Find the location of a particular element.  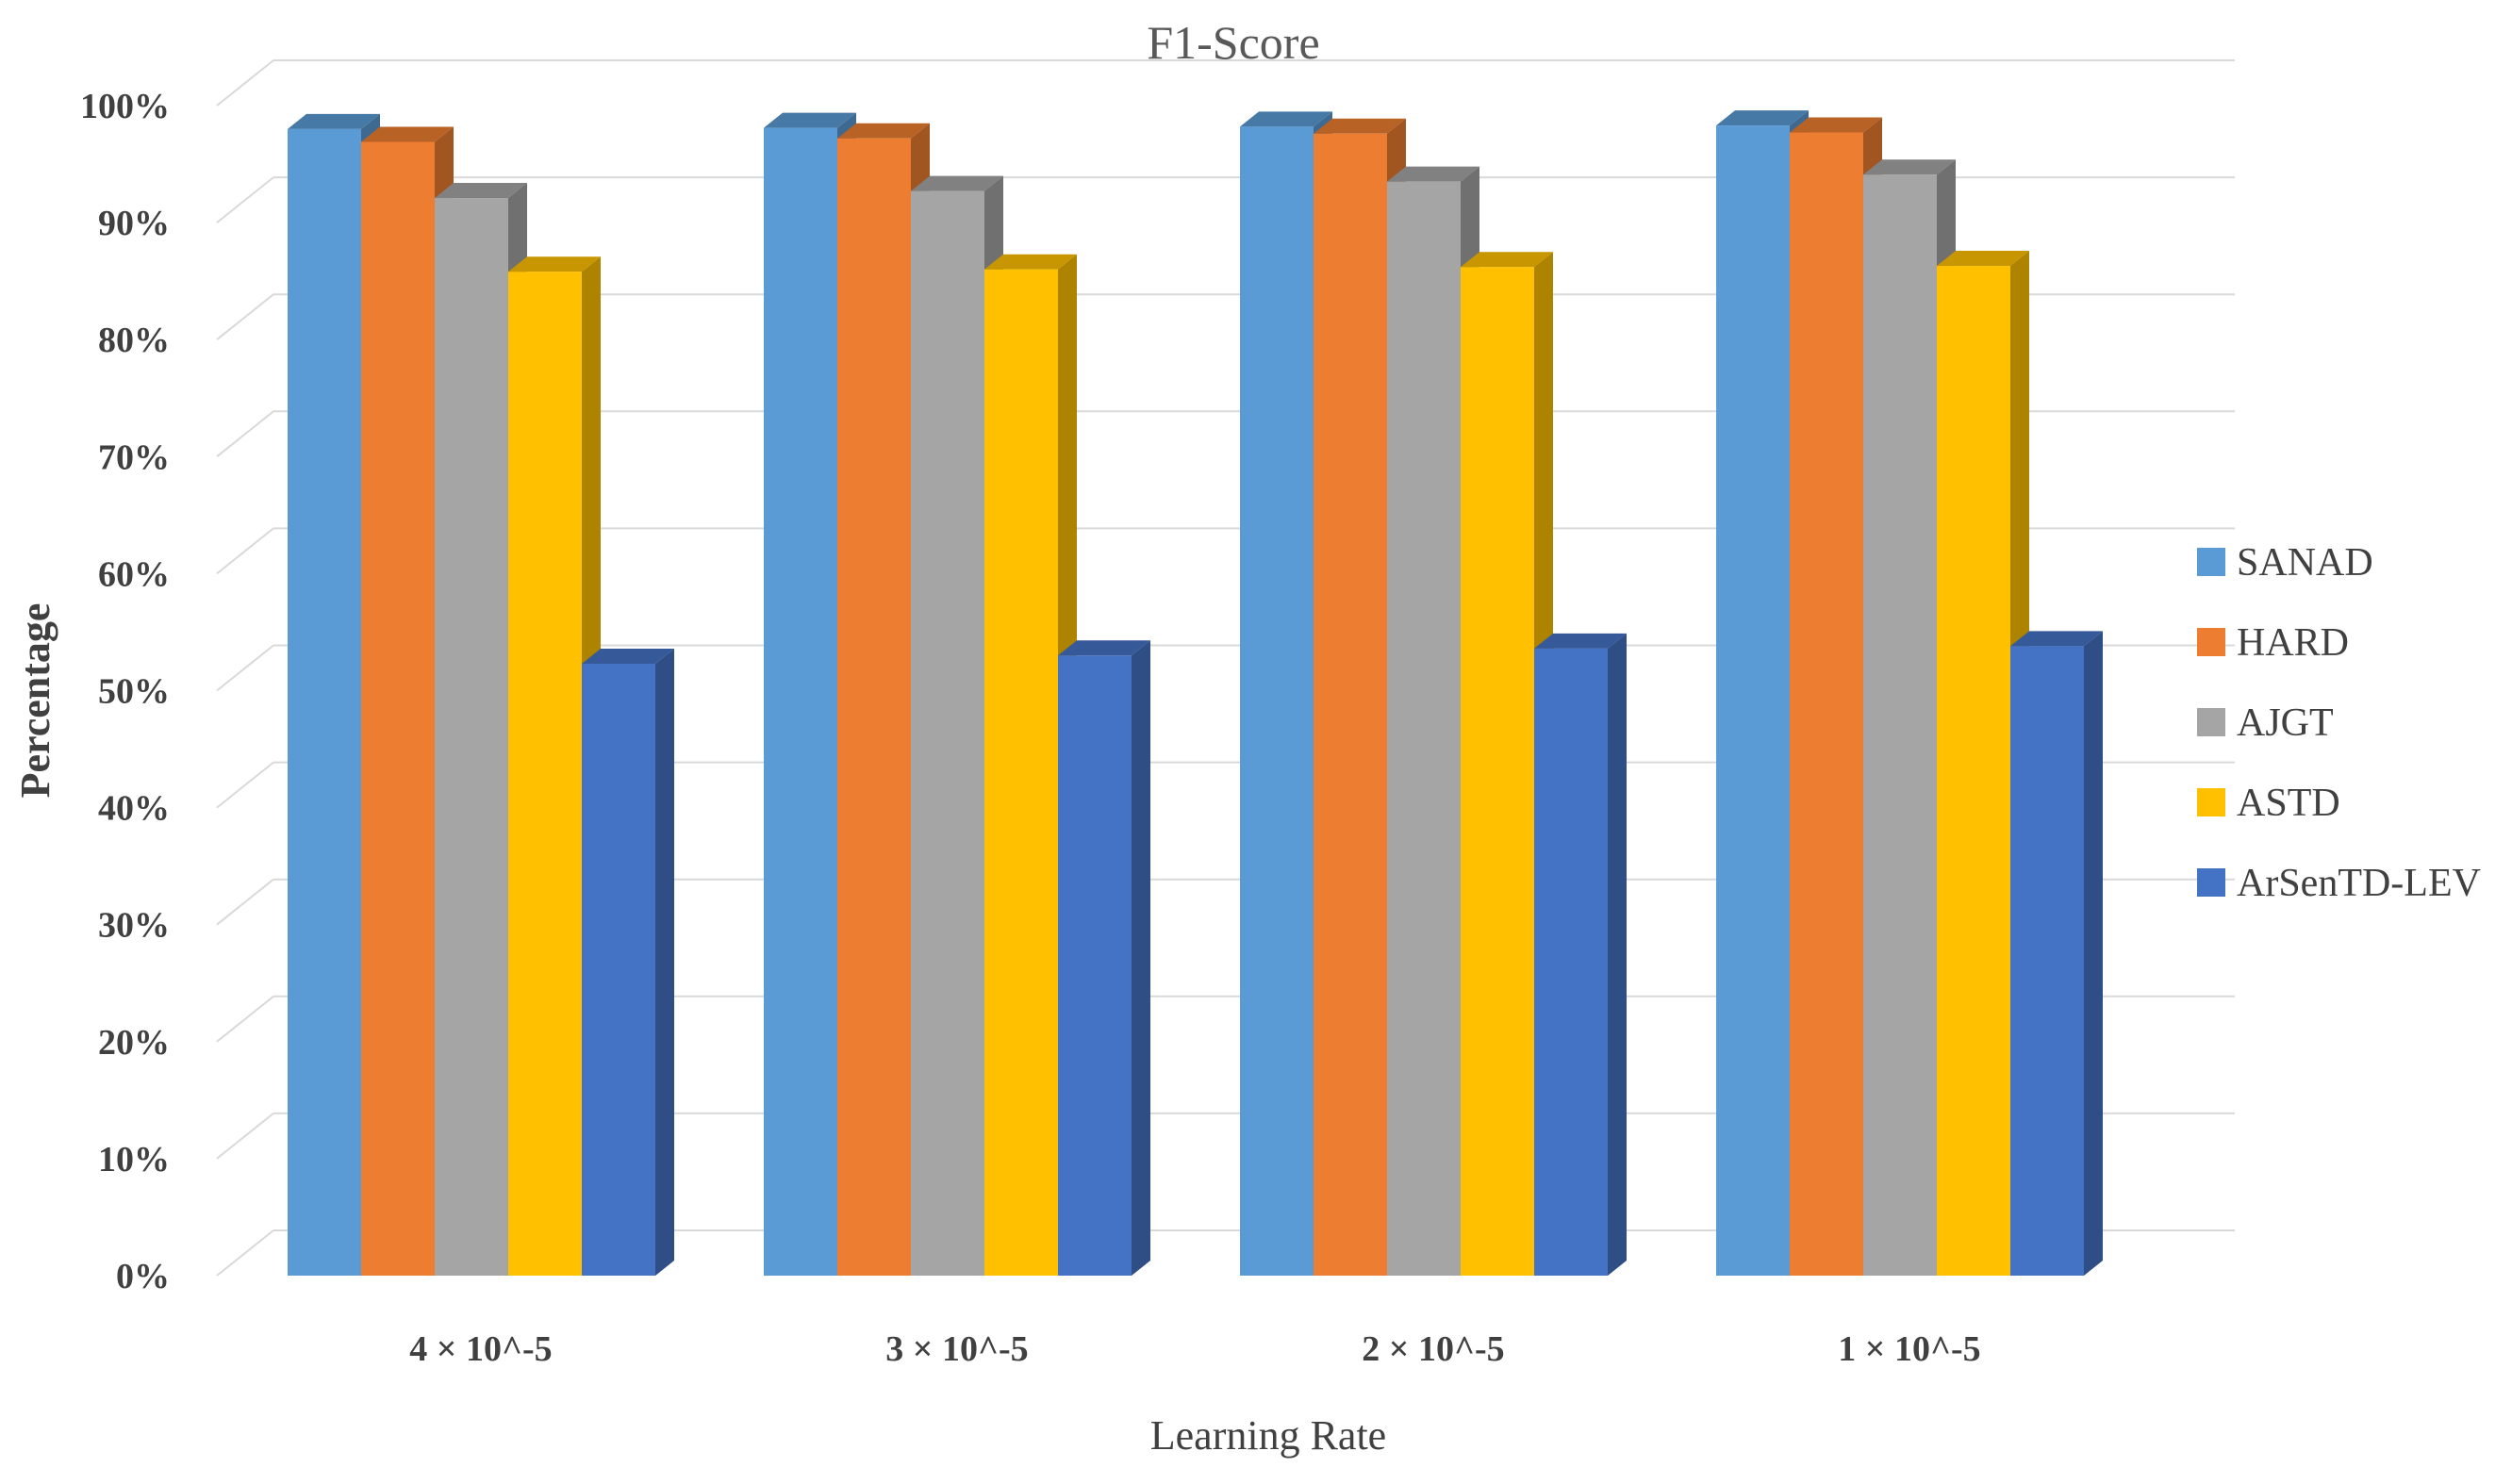

legend-label: AJGT is located at coordinates (2285, 723).